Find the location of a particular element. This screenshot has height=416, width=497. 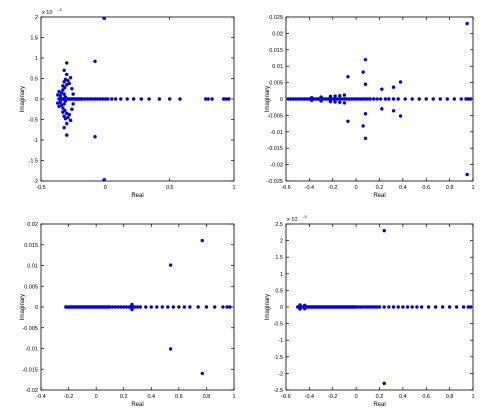

y-tick-label: -1 is located at coordinates (35, 141).